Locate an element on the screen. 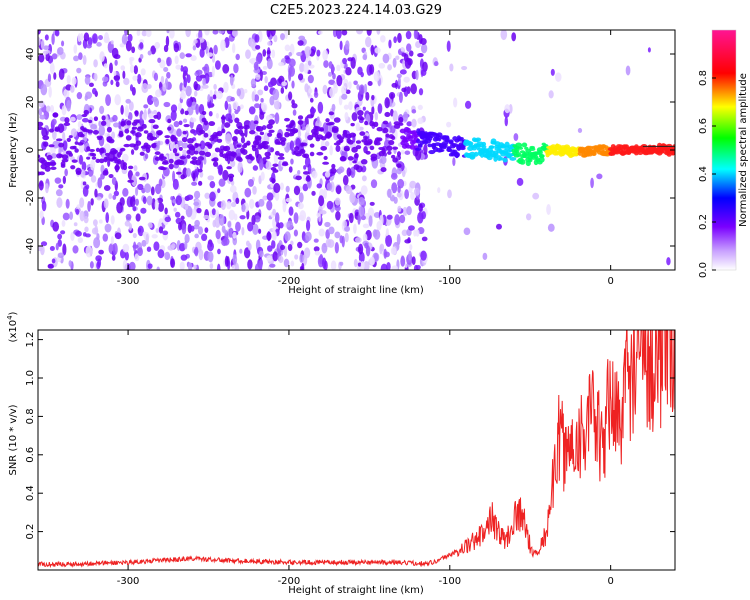 This screenshot has height=600, width=750. colorbar-ticks: 0.0 0.2 0.4 0.6 0.8 is located at coordinates (707, 174).